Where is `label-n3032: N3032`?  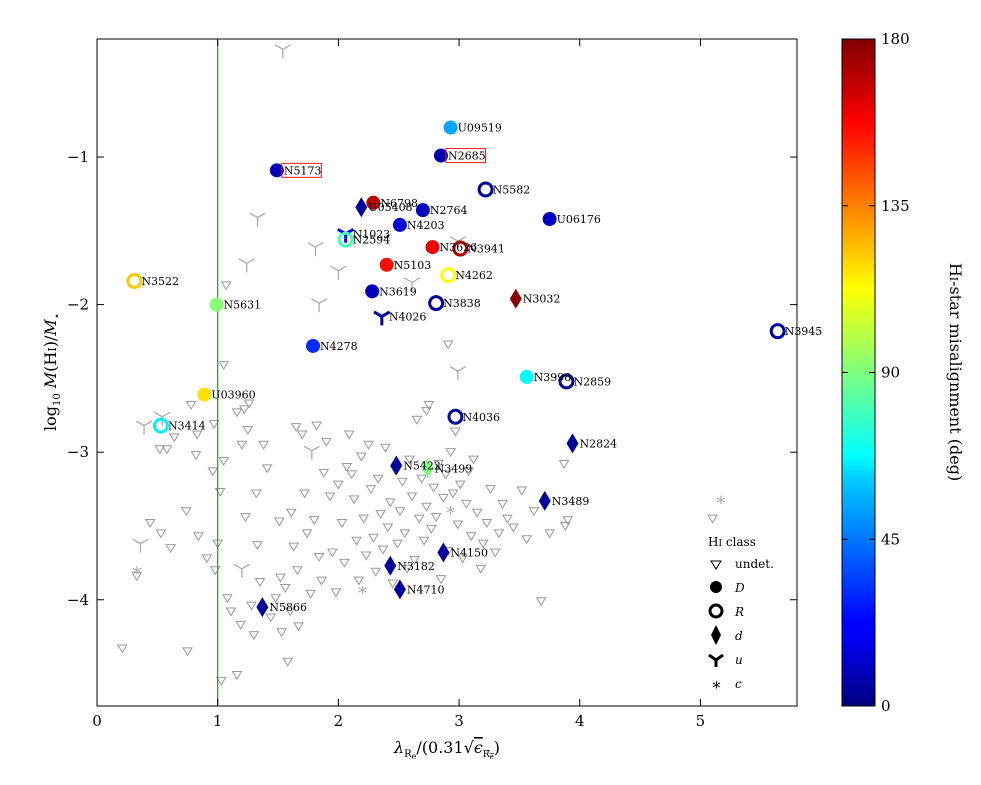
label-n3032: N3032 is located at coordinates (542, 299).